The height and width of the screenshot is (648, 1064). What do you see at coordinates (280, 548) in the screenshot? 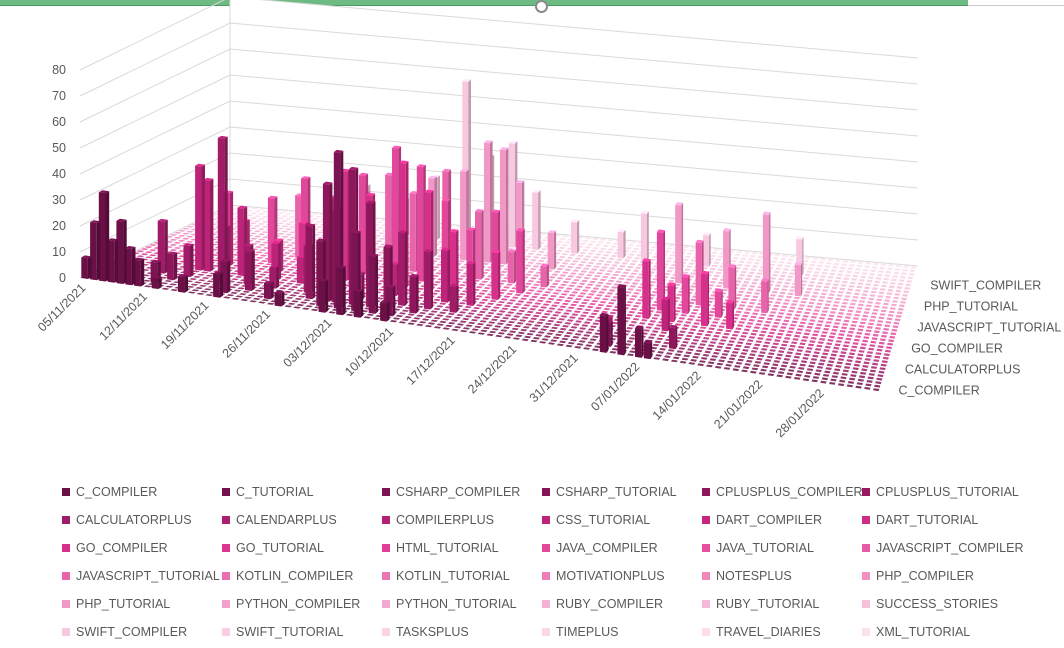
I see `legend-label: GO_TUTORIAL` at bounding box center [280, 548].